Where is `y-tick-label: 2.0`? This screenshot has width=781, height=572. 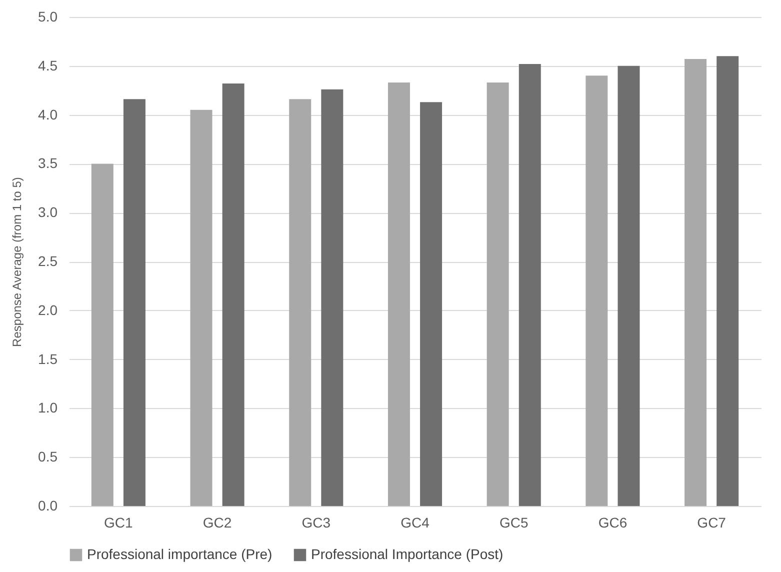
y-tick-label: 2.0 is located at coordinates (48, 310).